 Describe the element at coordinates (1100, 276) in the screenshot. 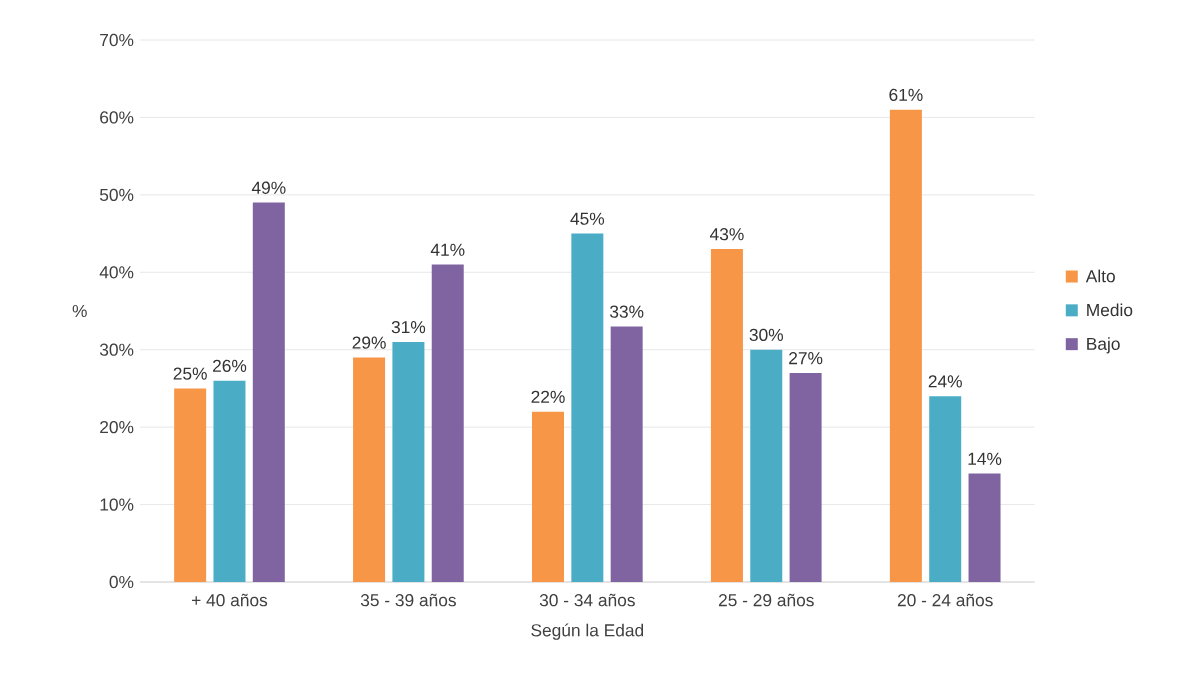

I see `legend-label: Alto` at that location.